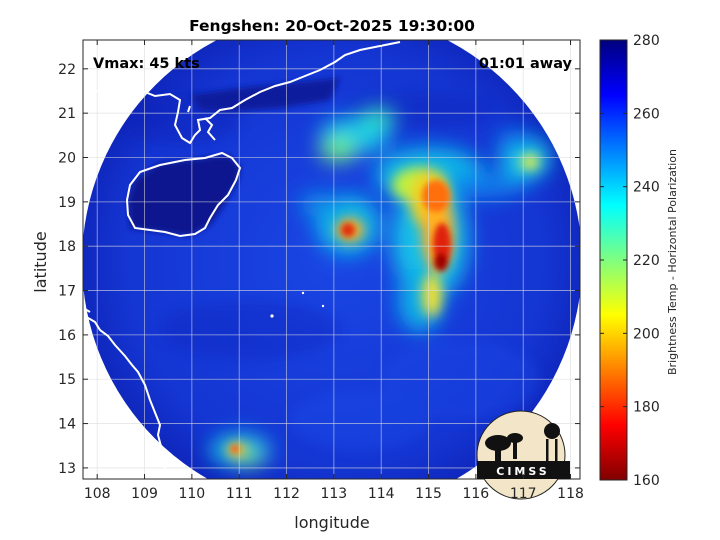 This screenshot has width=720, height=540. Describe the element at coordinates (67, 70) in the screenshot. I see `y-tick-label: 22` at that location.